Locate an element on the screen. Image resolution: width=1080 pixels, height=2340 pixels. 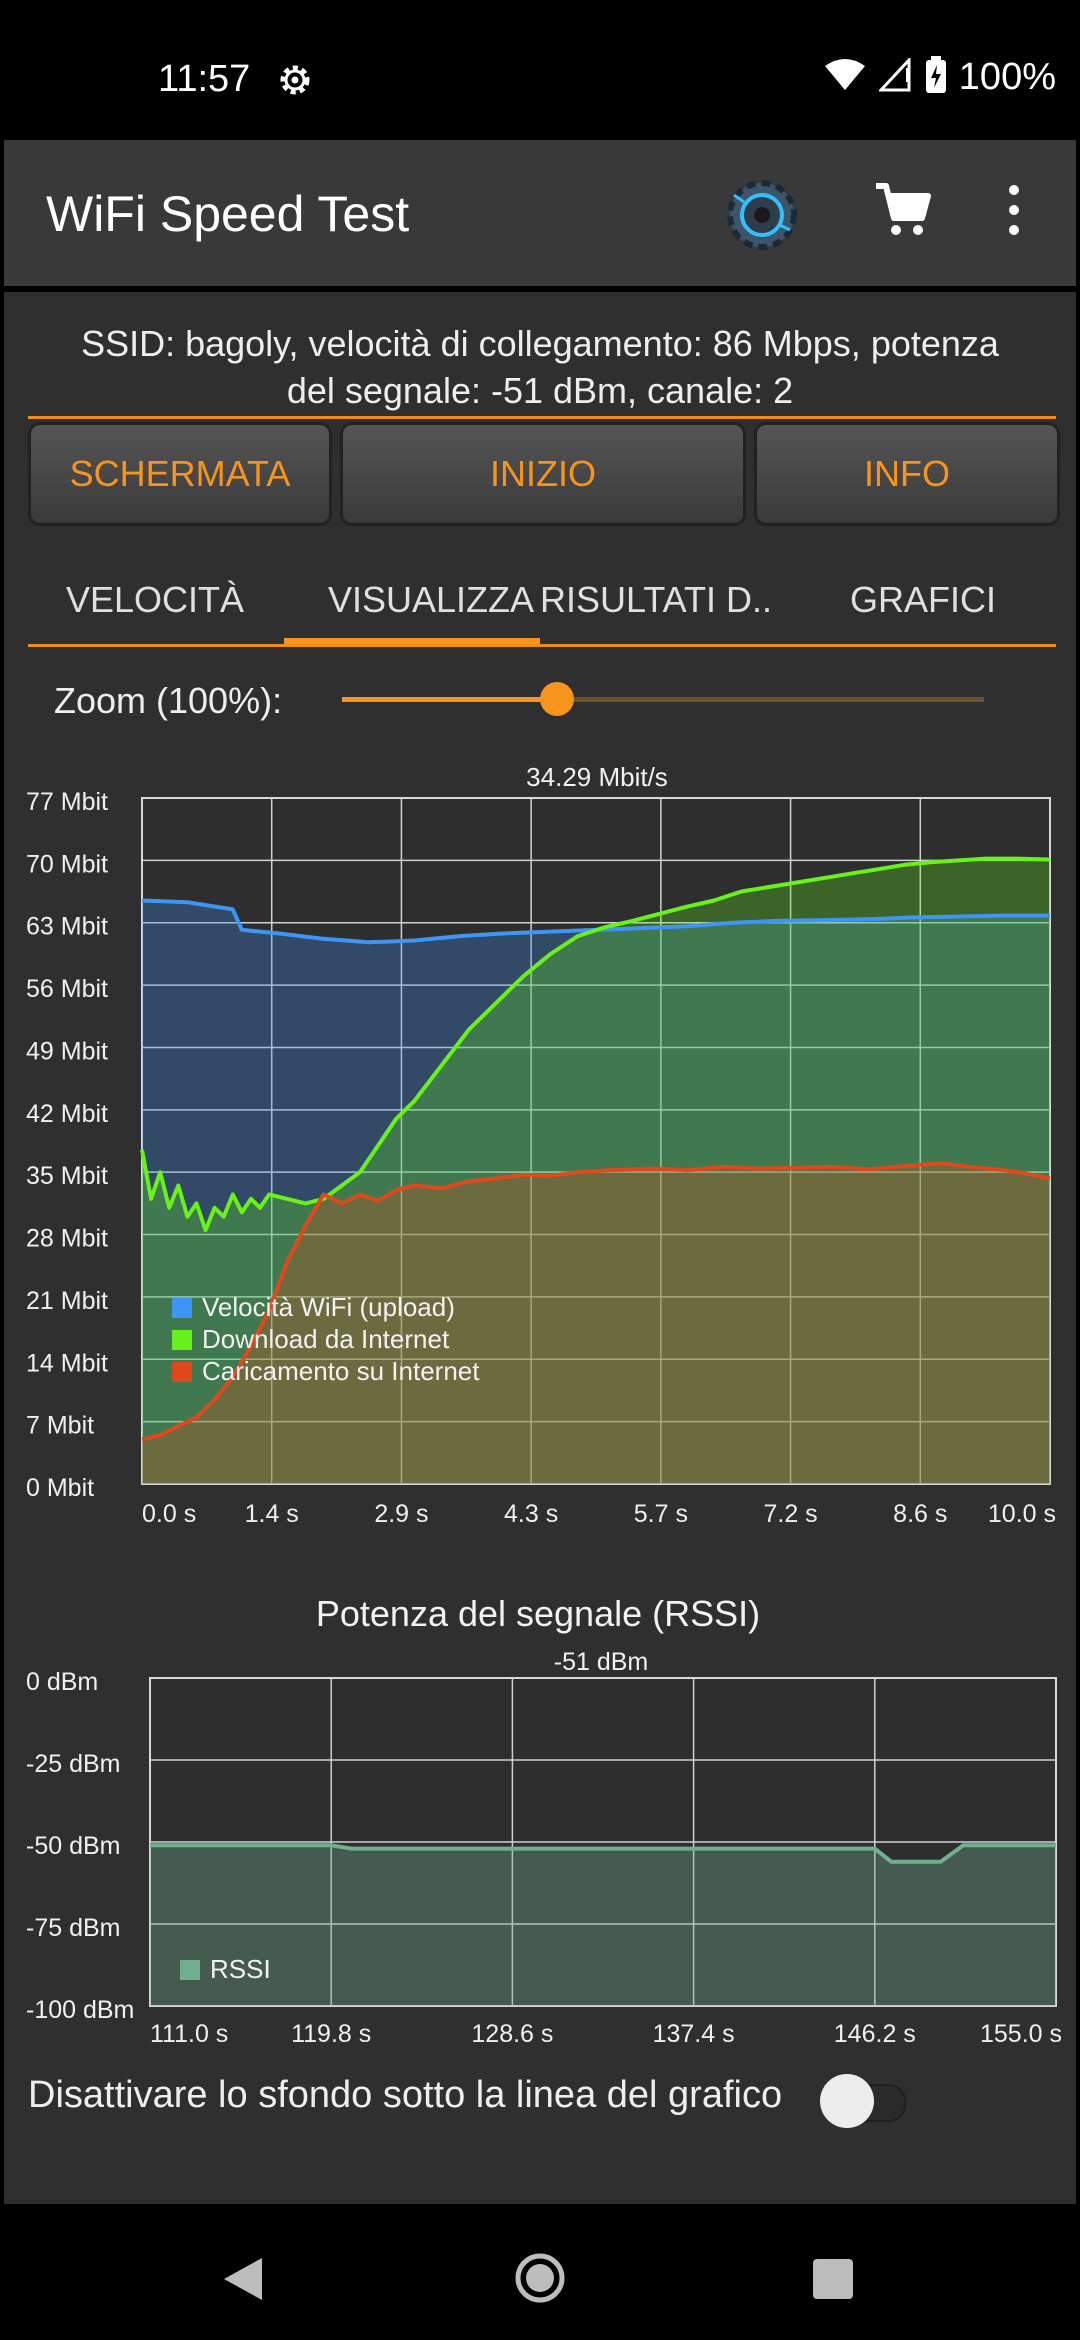
x-tick-label: 10.0 s is located at coordinates (1022, 1514).